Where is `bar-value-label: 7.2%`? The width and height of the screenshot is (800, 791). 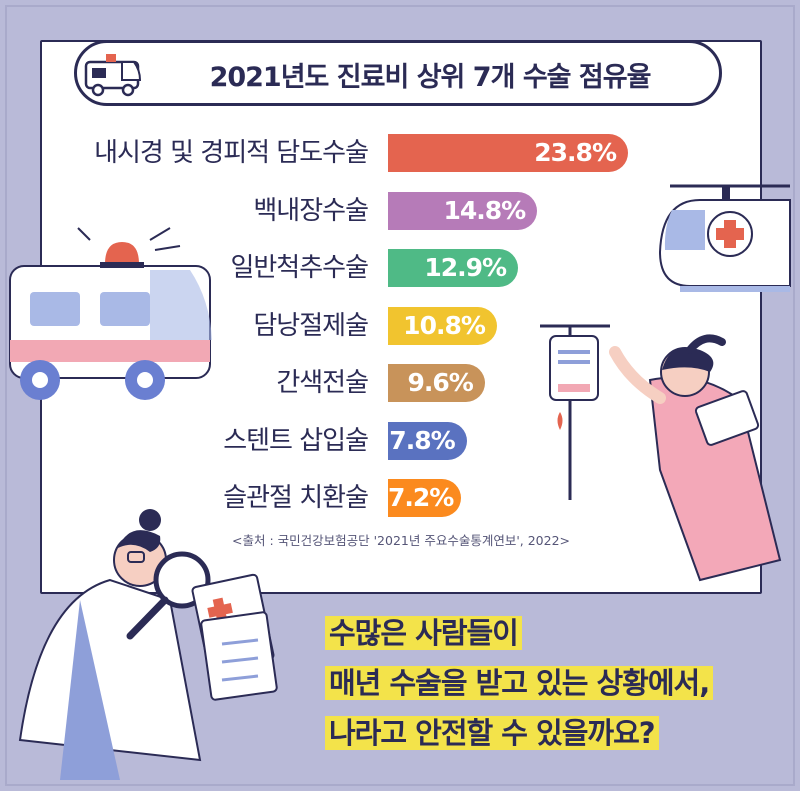 bar-value-label: 7.2% is located at coordinates (421, 497).